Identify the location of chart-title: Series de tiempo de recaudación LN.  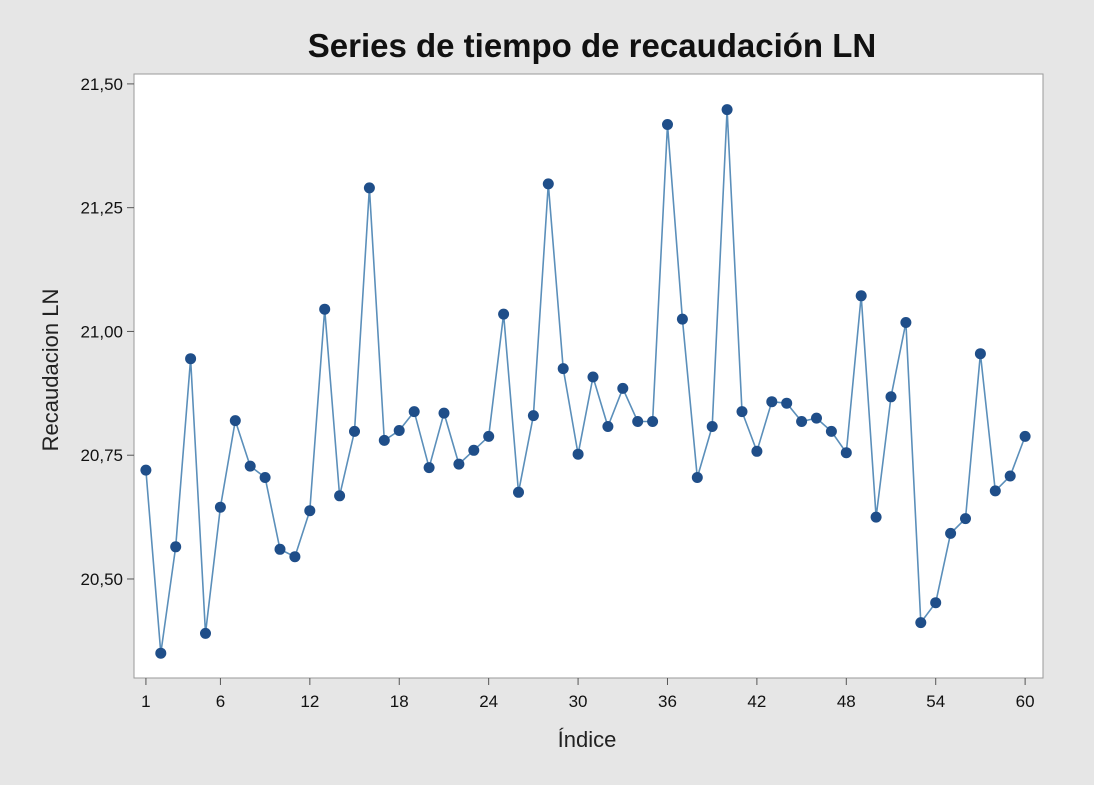
(592, 45).